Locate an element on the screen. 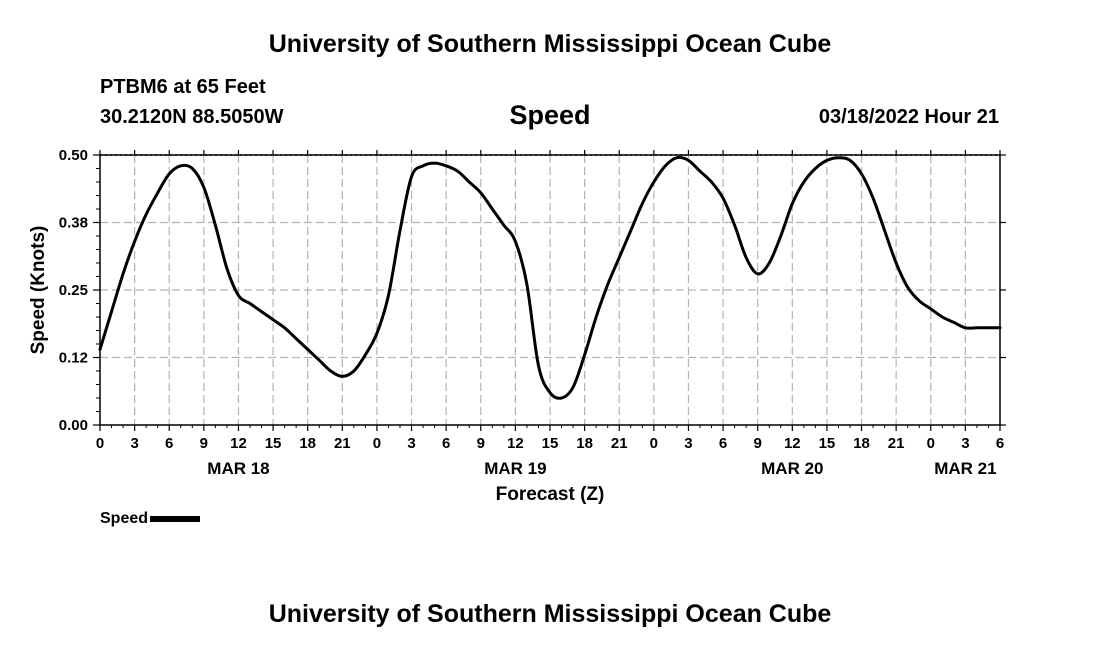 This screenshot has height=650, width=1100. y-tick-label: 0.38 is located at coordinates (73, 223).